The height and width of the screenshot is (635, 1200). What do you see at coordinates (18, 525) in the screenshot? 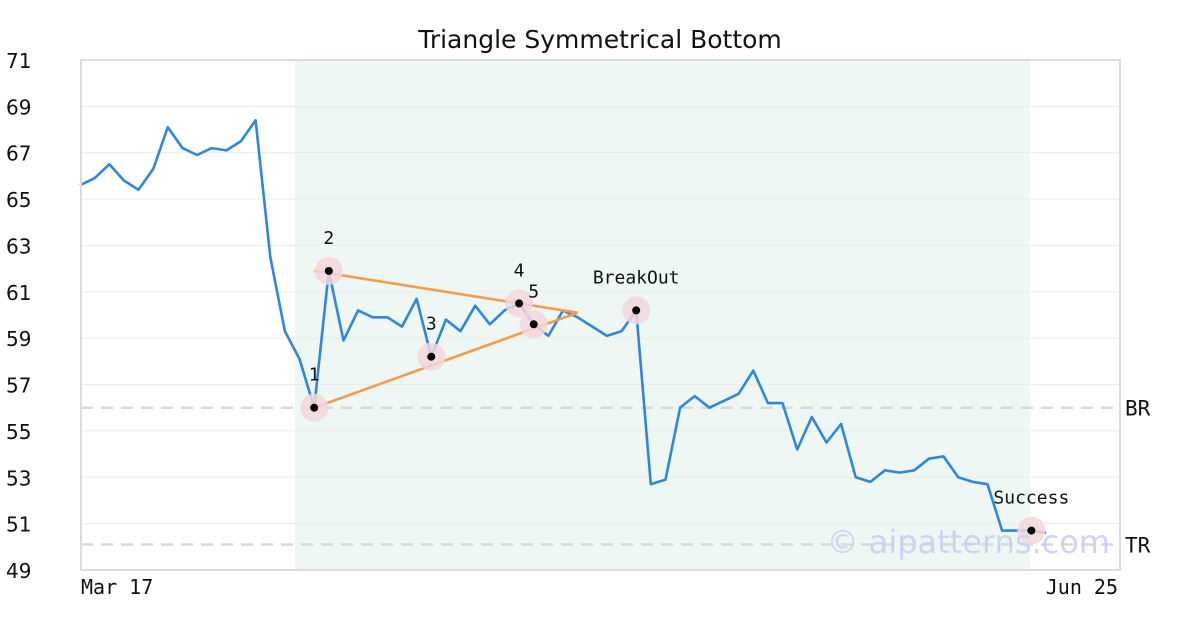
I see `y-tick-label: 51` at bounding box center [18, 525].